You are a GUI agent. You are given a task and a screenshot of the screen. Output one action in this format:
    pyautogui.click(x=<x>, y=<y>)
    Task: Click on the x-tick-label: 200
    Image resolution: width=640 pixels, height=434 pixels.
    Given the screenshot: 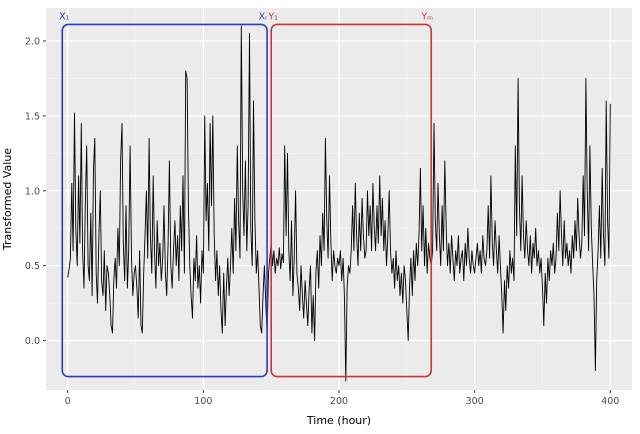 What is the action you would take?
    pyautogui.click(x=339, y=401)
    